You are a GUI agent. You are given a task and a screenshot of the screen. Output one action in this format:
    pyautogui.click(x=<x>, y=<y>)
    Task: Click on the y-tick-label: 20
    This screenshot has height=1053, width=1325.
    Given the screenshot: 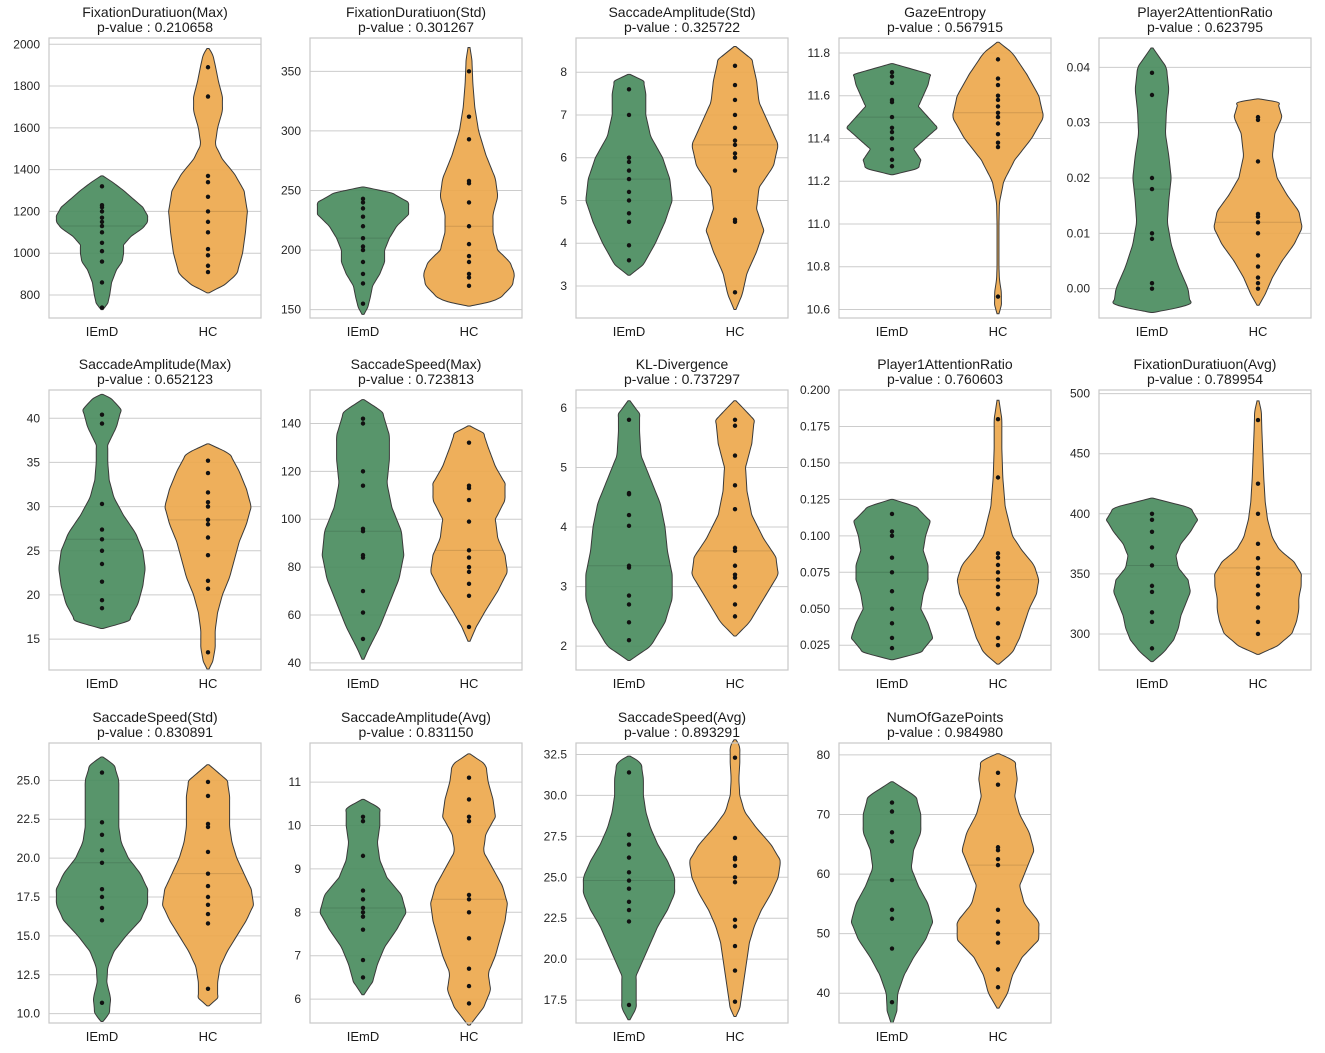 What is the action you would take?
    pyautogui.click(x=34, y=595)
    